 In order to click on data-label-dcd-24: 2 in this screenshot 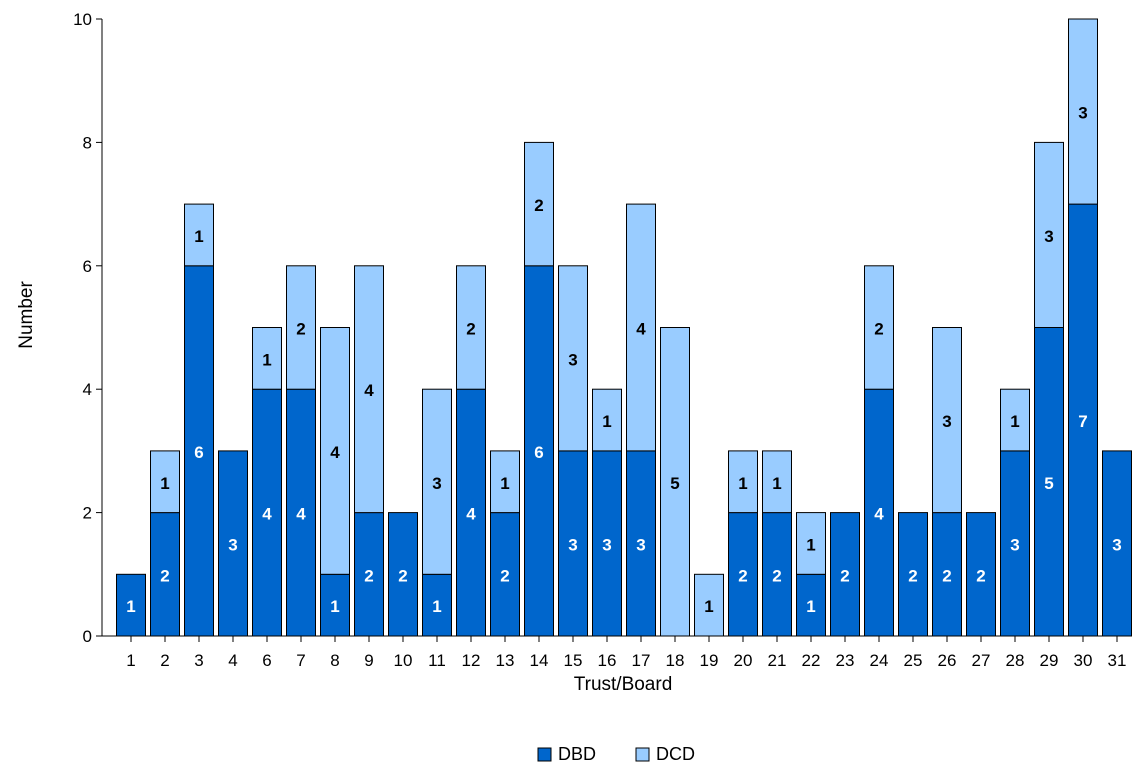, I will do `click(878, 329)`.